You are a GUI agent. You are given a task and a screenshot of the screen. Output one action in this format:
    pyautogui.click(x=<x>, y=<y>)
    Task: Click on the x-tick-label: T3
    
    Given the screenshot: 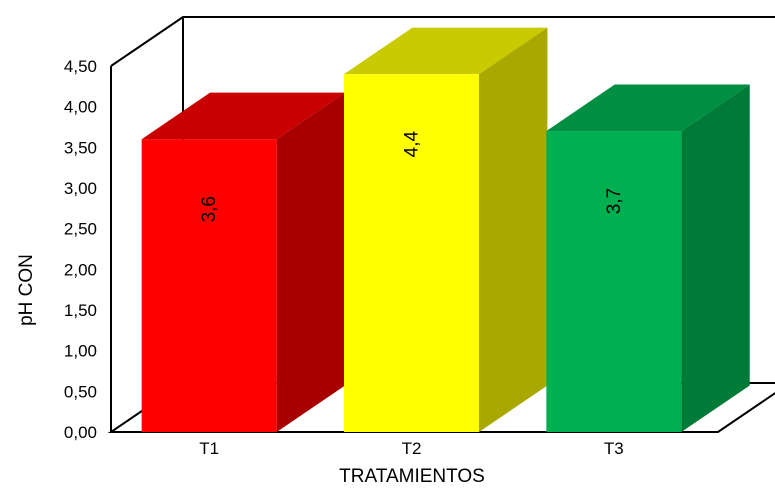 What is the action you would take?
    pyautogui.click(x=614, y=448)
    